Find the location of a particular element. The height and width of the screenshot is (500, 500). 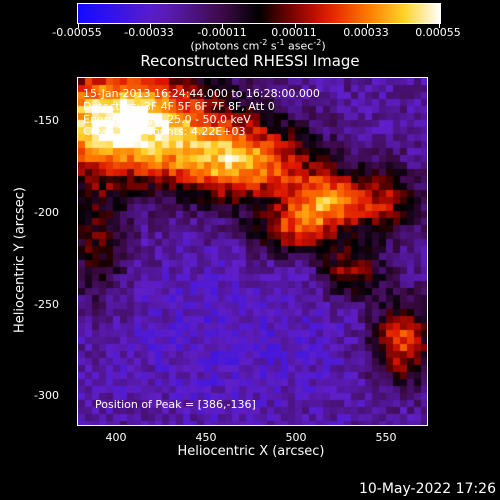

y-axis-label: Heliocentric Y (arcsec) is located at coordinates (20, 260).